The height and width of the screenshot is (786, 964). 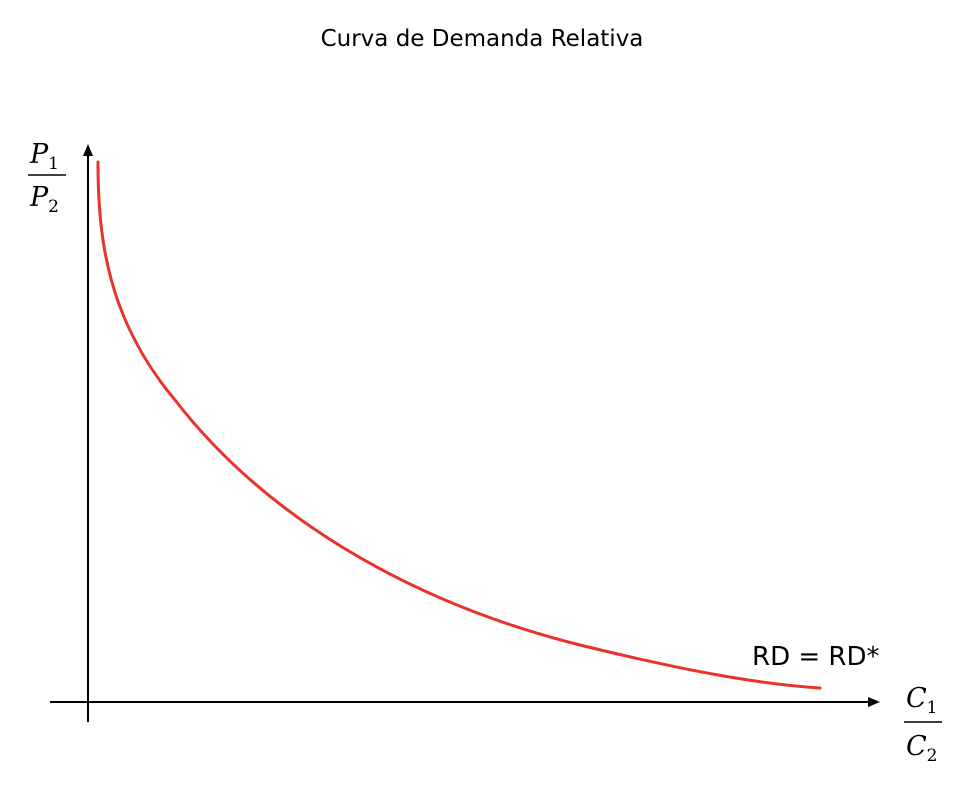 I want to click on y-label-numerator: P, so click(x=39, y=154).